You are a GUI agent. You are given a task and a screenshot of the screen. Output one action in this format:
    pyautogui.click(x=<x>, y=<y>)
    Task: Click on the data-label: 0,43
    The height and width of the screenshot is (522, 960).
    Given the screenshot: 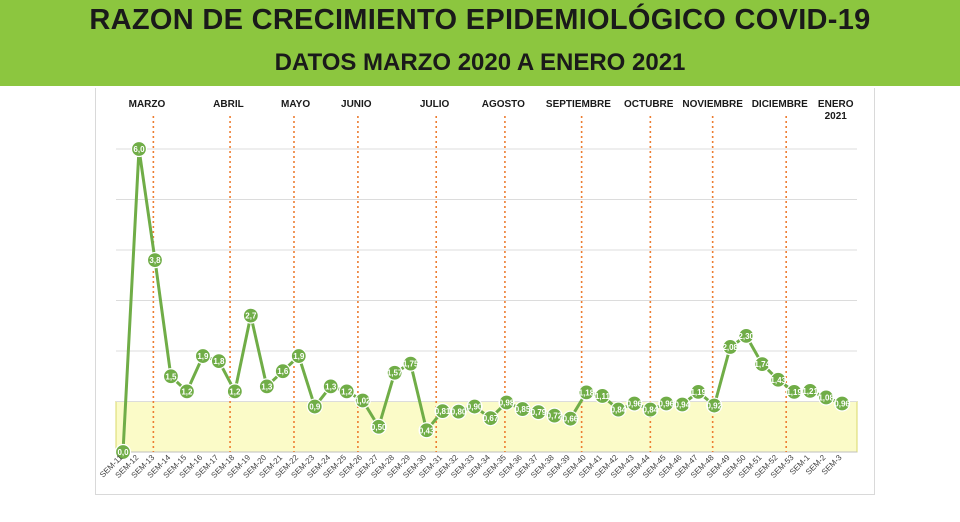 What is the action you would take?
    pyautogui.click(x=427, y=430)
    